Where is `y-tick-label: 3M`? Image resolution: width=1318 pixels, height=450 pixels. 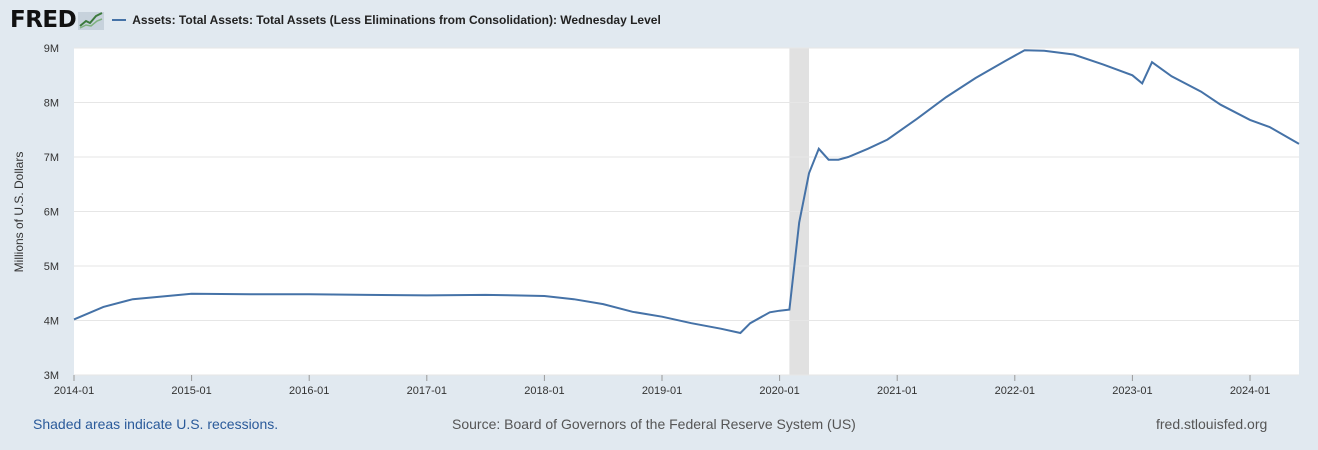
y-tick-label: 3M is located at coordinates (51, 376).